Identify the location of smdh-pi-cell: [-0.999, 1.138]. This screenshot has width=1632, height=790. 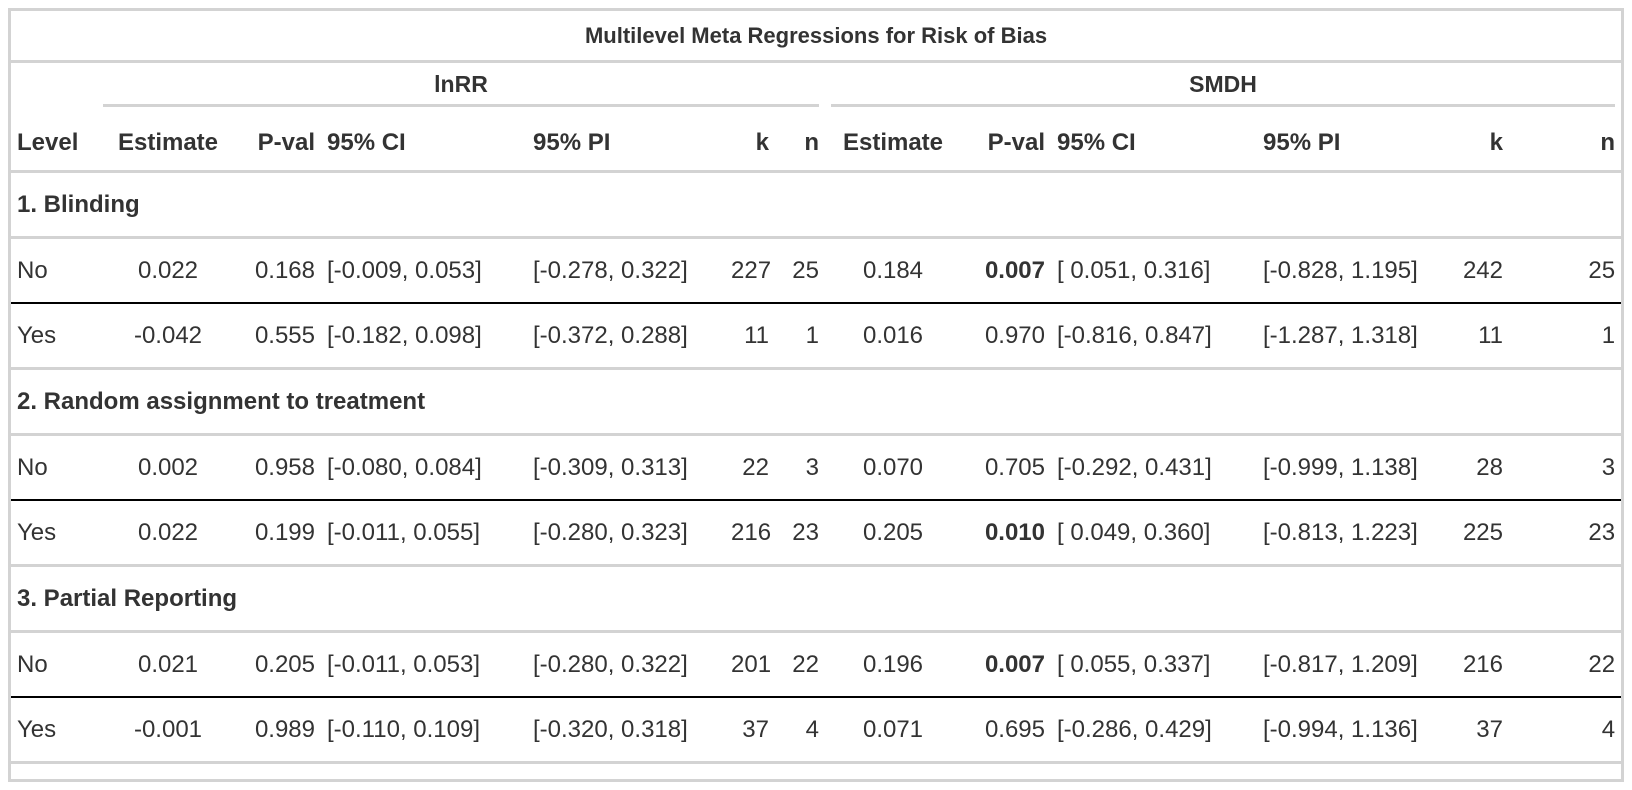
(1356, 467).